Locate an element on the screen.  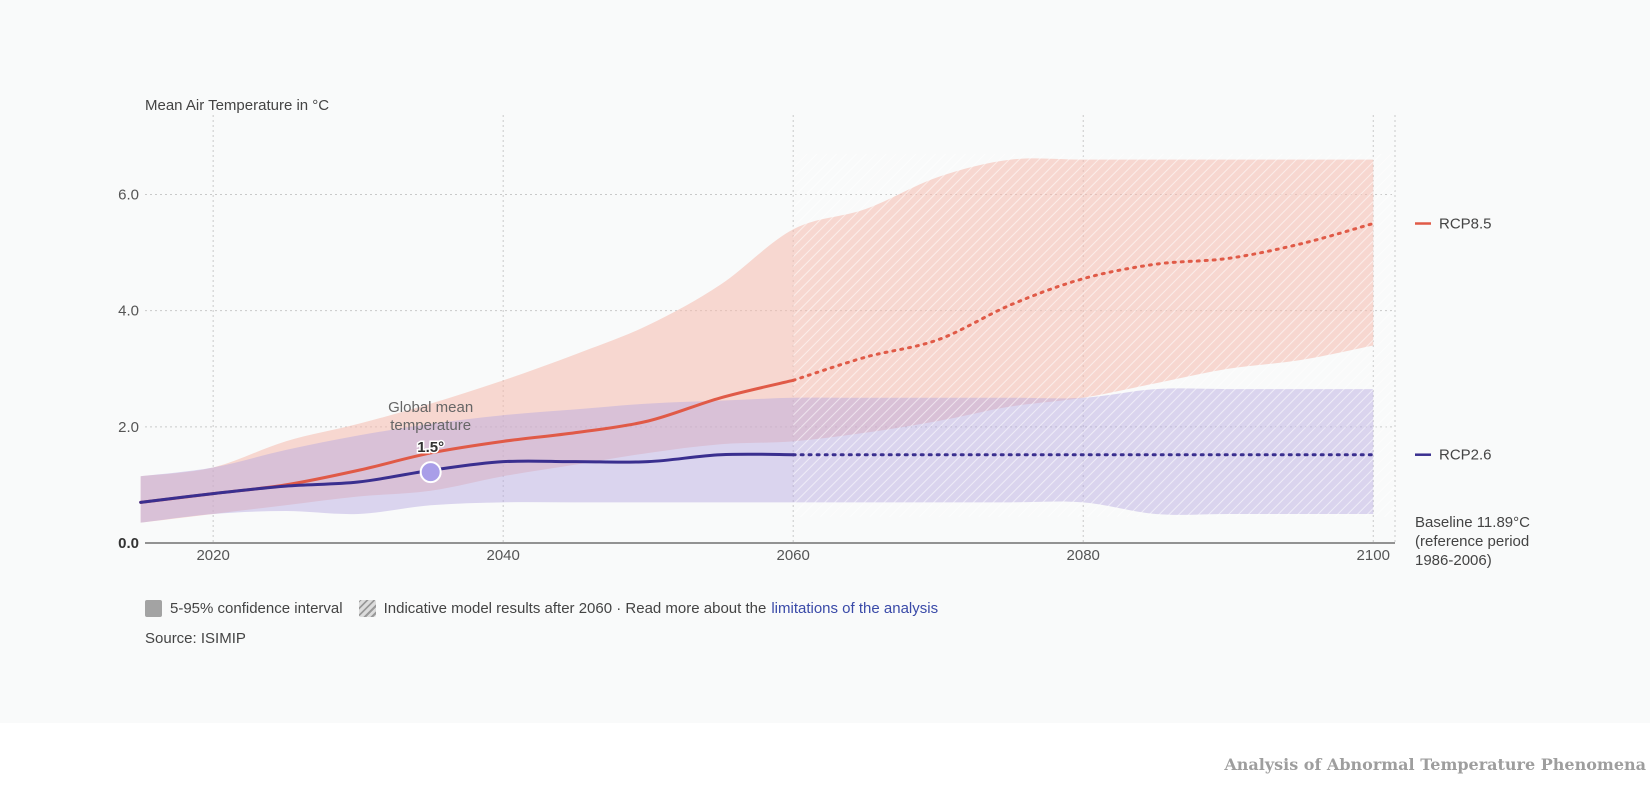
y-axis-label: Mean Air Temperature in °C is located at coordinates (237, 105).